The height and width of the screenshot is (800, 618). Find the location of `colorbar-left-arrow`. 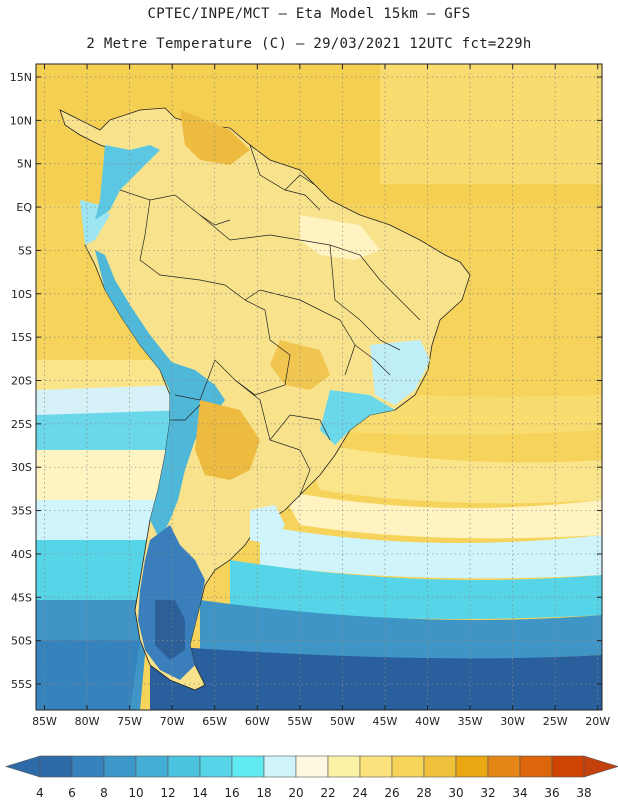

colorbar-left-arrow is located at coordinates (22, 766).